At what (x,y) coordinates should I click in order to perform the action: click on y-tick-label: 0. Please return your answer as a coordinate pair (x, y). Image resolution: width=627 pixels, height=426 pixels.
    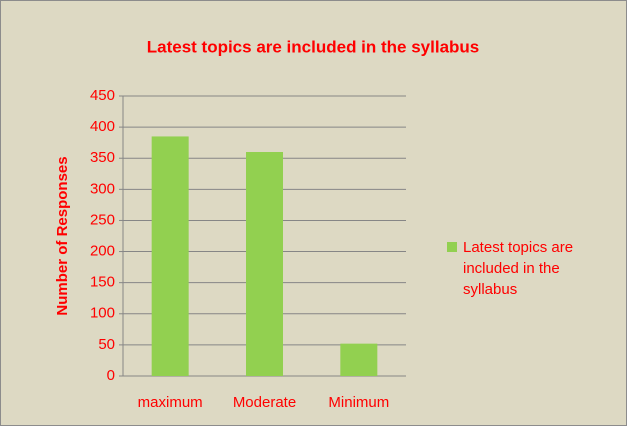
    Looking at the image, I should click on (111, 375).